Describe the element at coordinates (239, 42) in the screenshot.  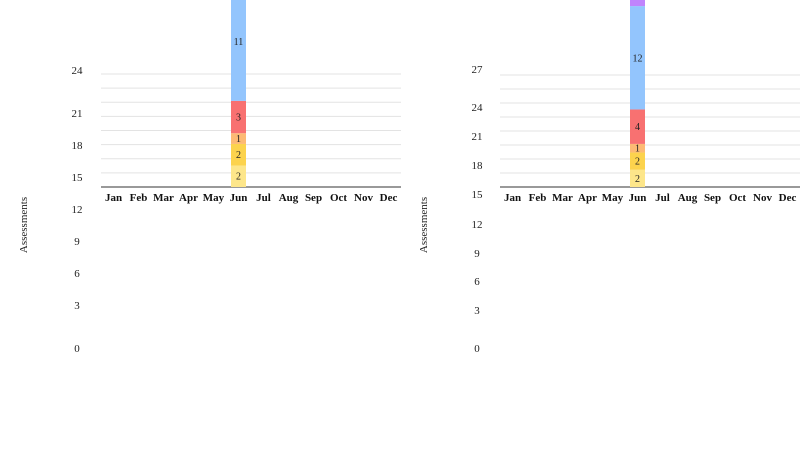
I see `bar-segment-label: 11` at that location.